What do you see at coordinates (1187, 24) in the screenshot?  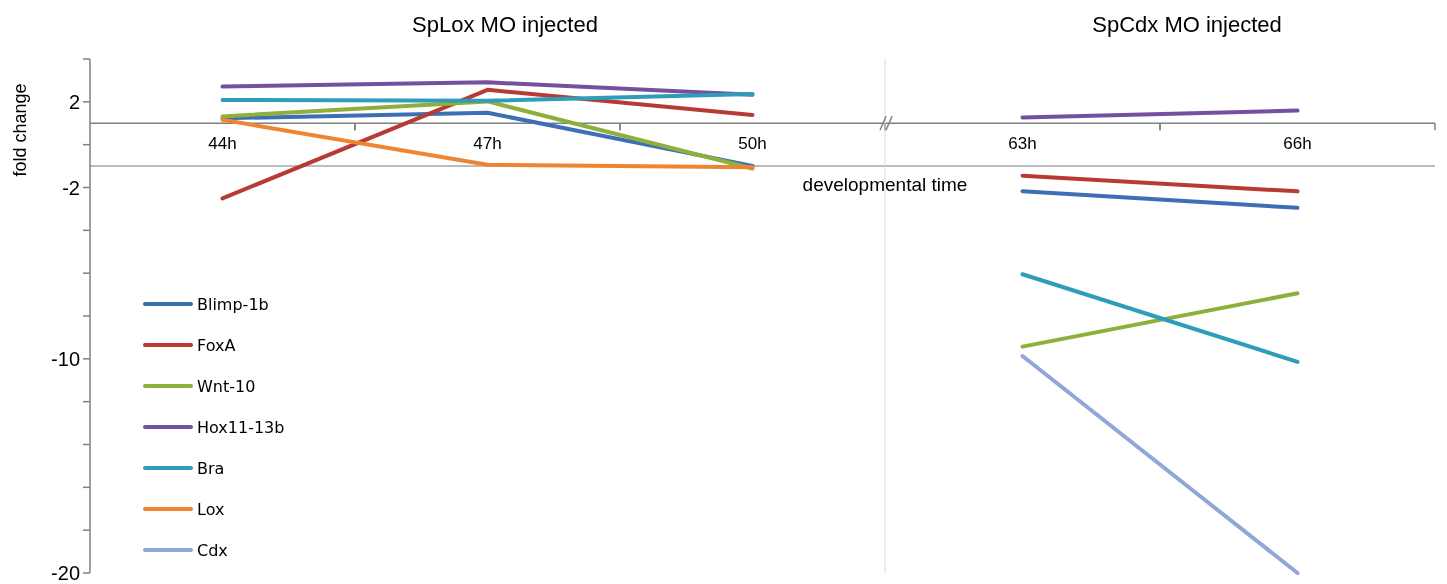 I see `chart-title: SpCdx MO injected` at bounding box center [1187, 24].